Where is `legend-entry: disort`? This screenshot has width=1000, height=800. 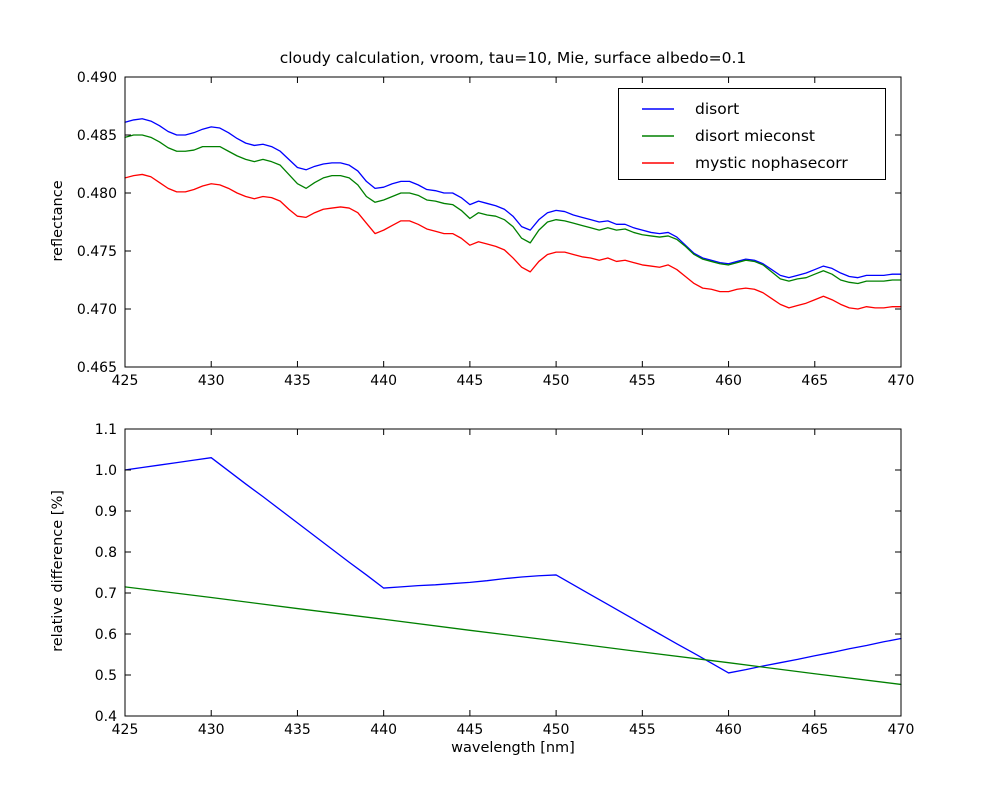 legend-entry: disort is located at coordinates (752, 108).